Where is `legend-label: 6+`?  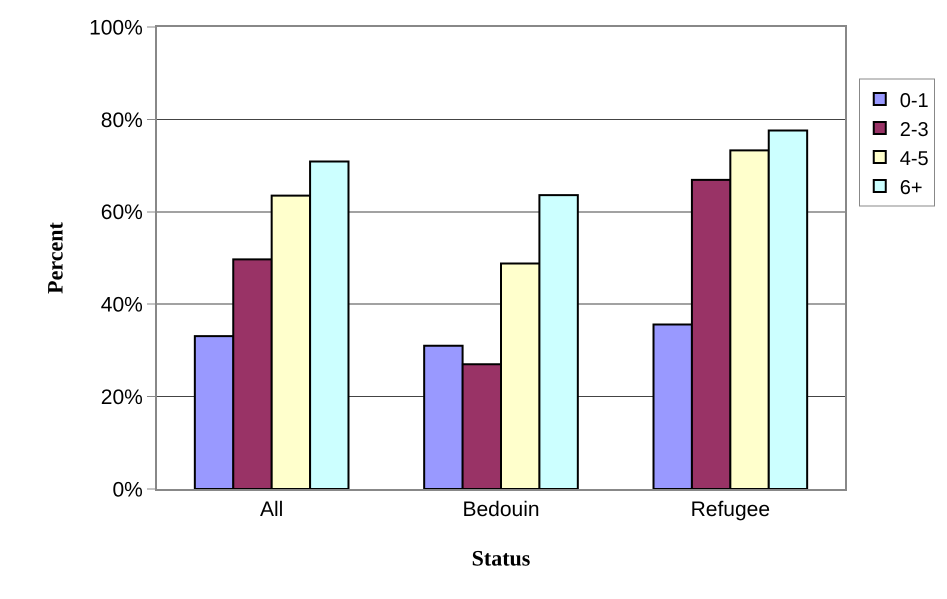 legend-label: 6+ is located at coordinates (911, 187).